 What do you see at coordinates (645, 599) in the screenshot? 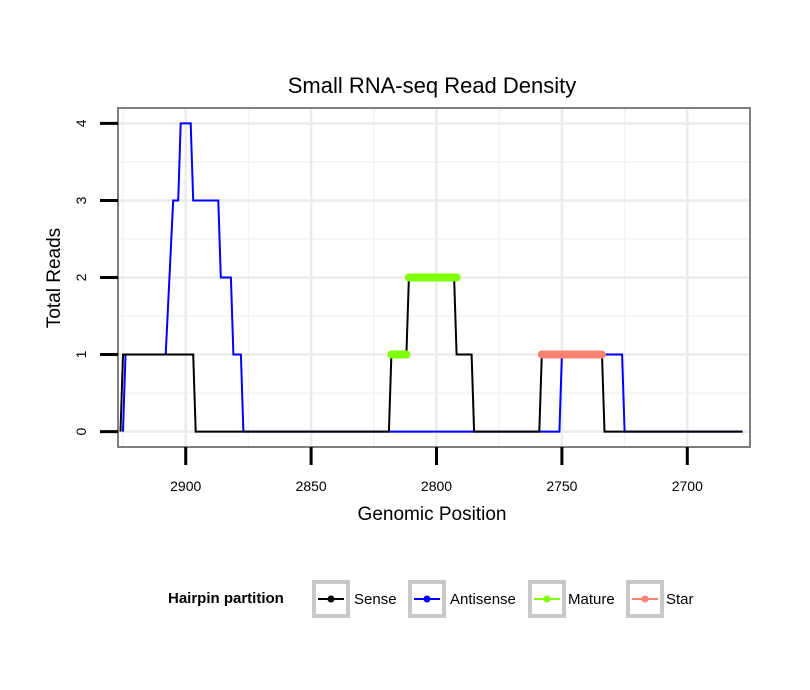
I see `legend-key-point-star` at bounding box center [645, 599].